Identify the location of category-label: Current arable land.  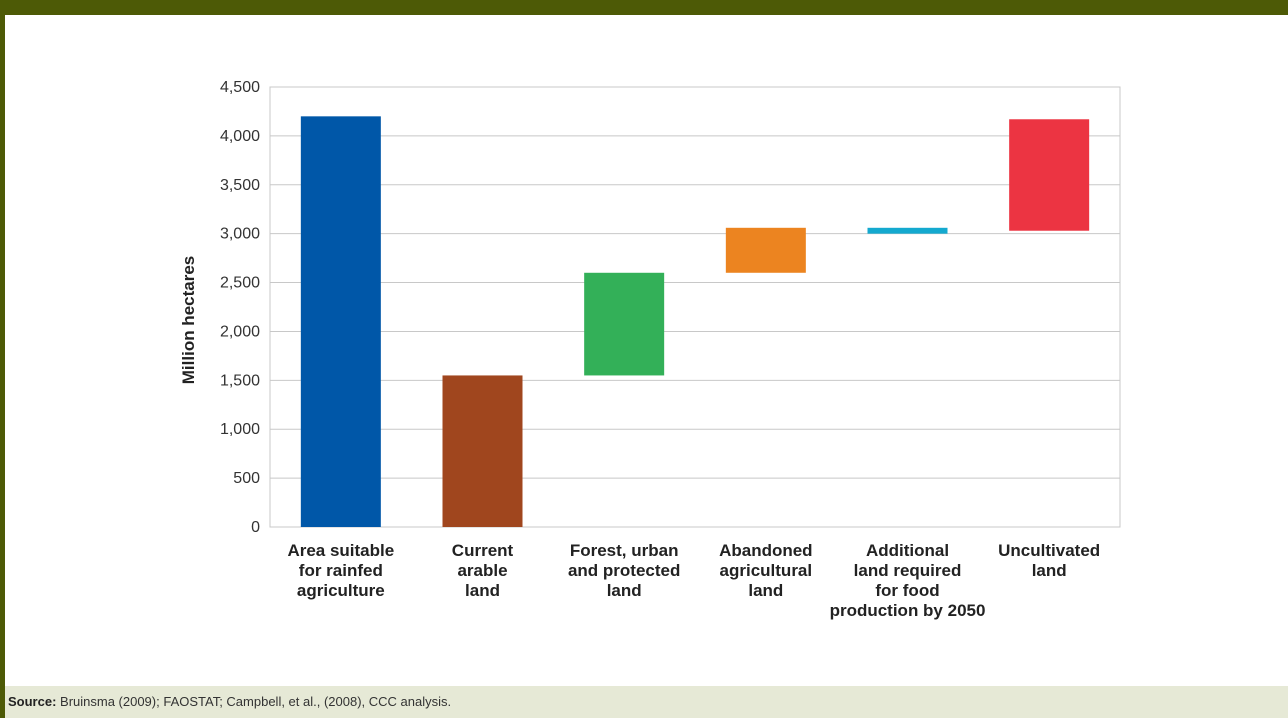
(483, 570).